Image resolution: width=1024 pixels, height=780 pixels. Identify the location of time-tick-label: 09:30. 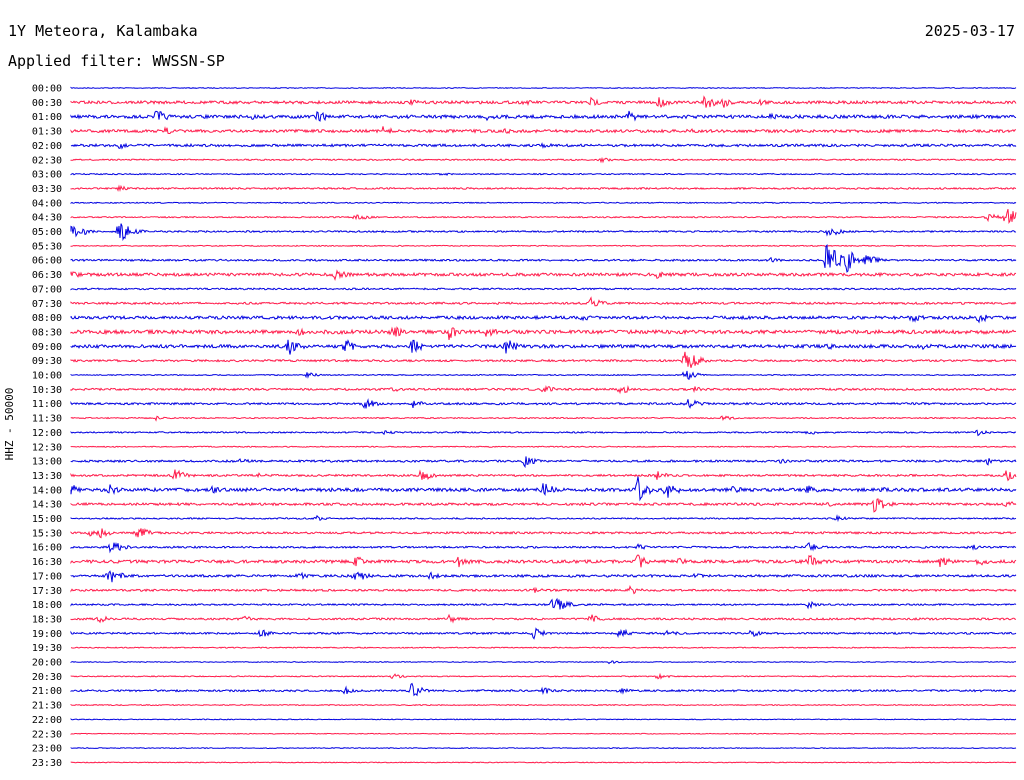
(47, 361).